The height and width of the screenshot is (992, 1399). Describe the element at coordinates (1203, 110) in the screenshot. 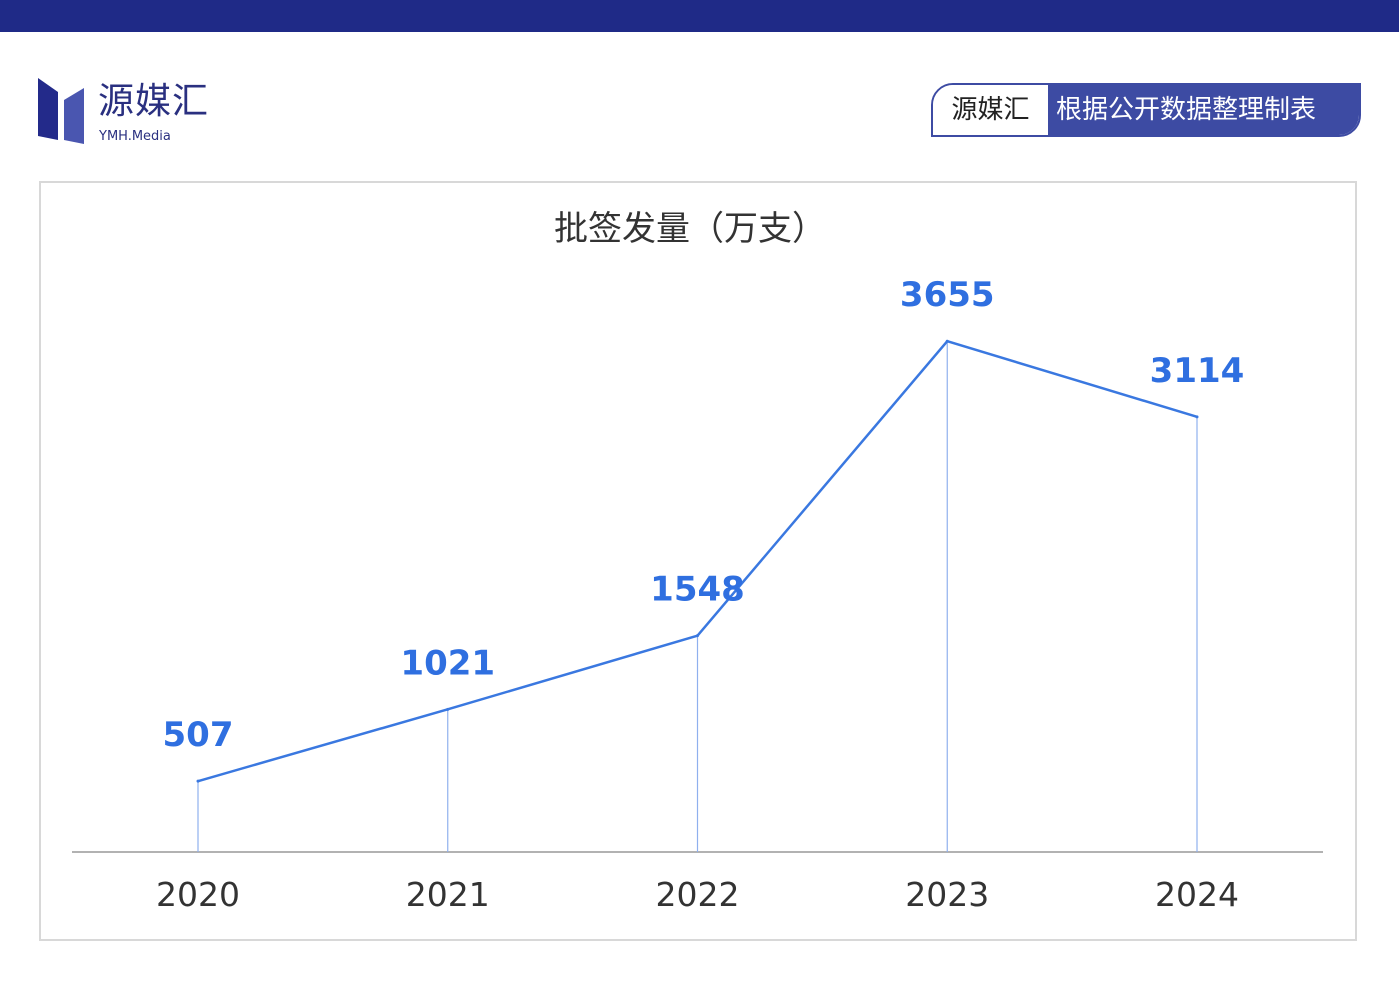

I see `badge-note: 根据公开数据整理制表` at that location.